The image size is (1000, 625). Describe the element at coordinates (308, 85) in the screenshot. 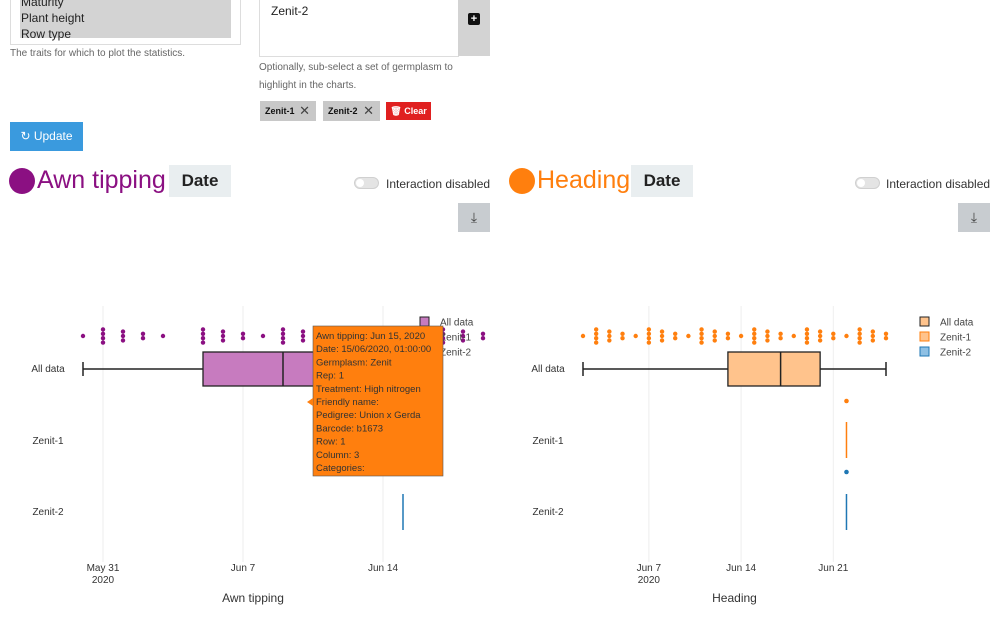

I see `germplasm-help-line2: highlight in the charts.` at that location.